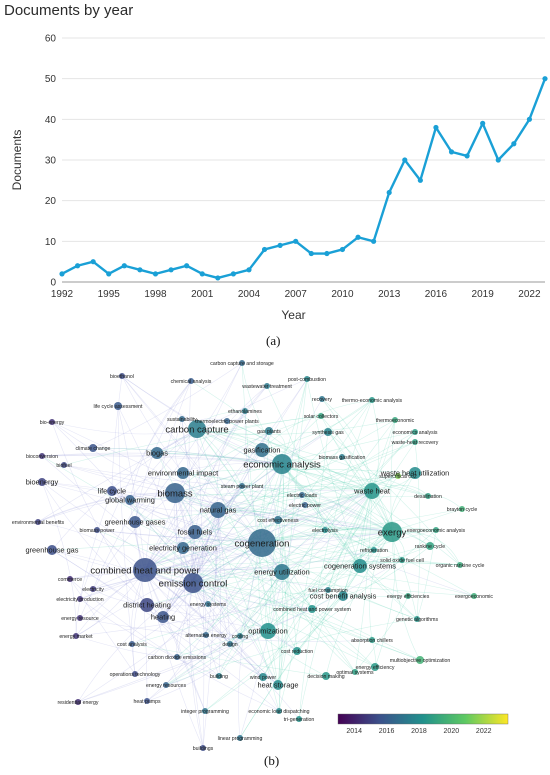 Image resolution: width=550 pixels, height=775 pixels. I want to click on x-tick-label: 2013, so click(389, 294).